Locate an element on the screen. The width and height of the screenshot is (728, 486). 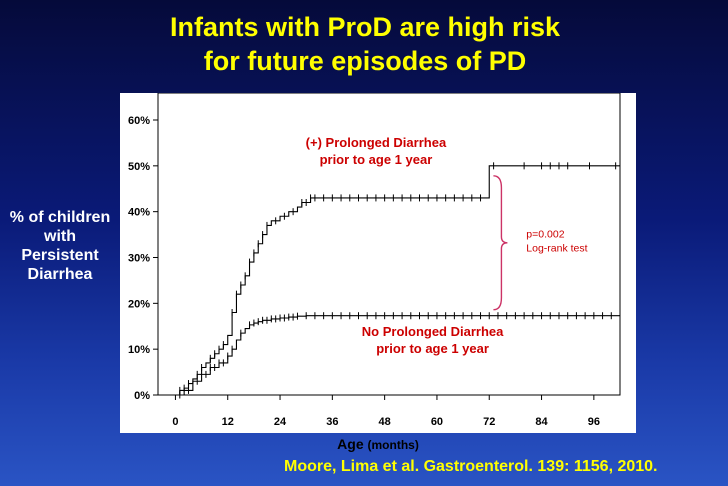
y-tick-label: 40% is located at coordinates (139, 213).